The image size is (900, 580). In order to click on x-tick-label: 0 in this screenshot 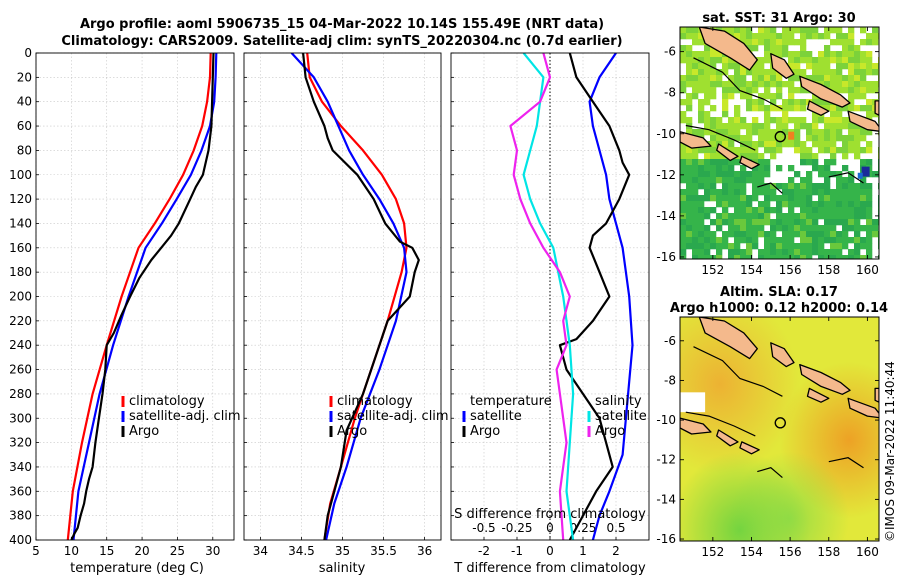, I will do `click(550, 551)`.